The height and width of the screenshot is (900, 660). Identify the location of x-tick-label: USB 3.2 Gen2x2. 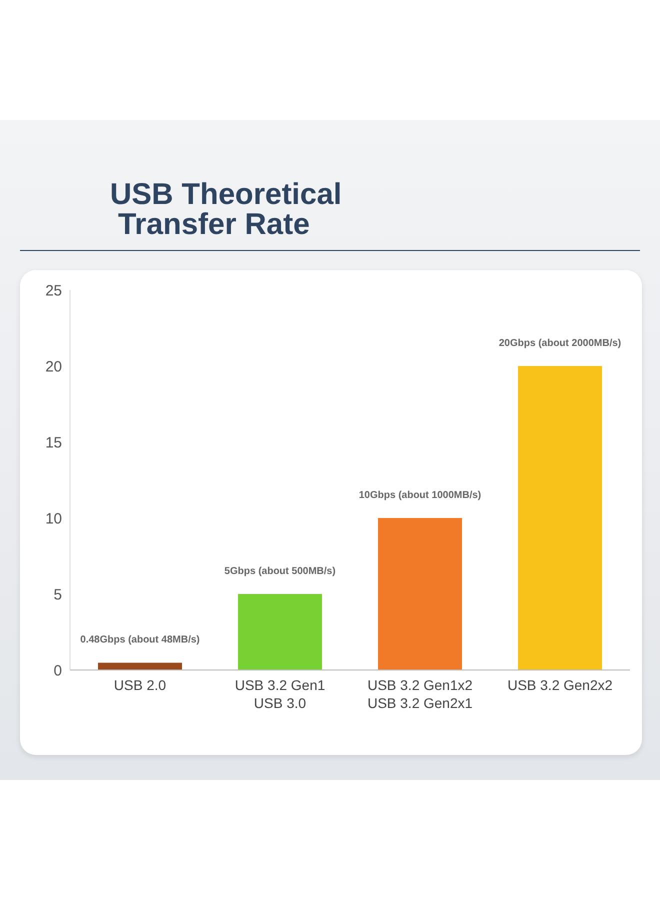
(560, 685).